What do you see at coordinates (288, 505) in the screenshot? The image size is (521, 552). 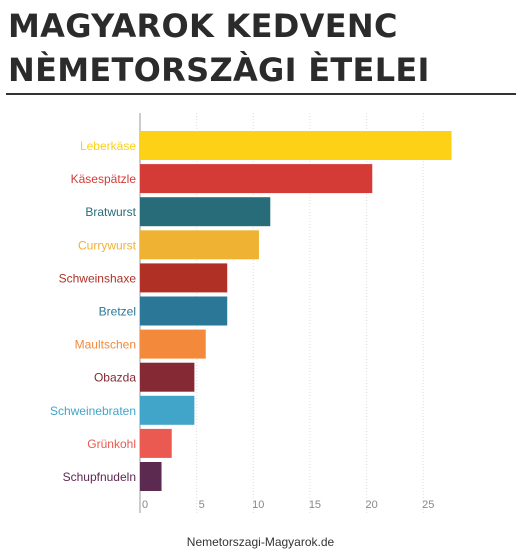 I see `x-axis-ticks: 0 5 10 15 20 25` at bounding box center [288, 505].